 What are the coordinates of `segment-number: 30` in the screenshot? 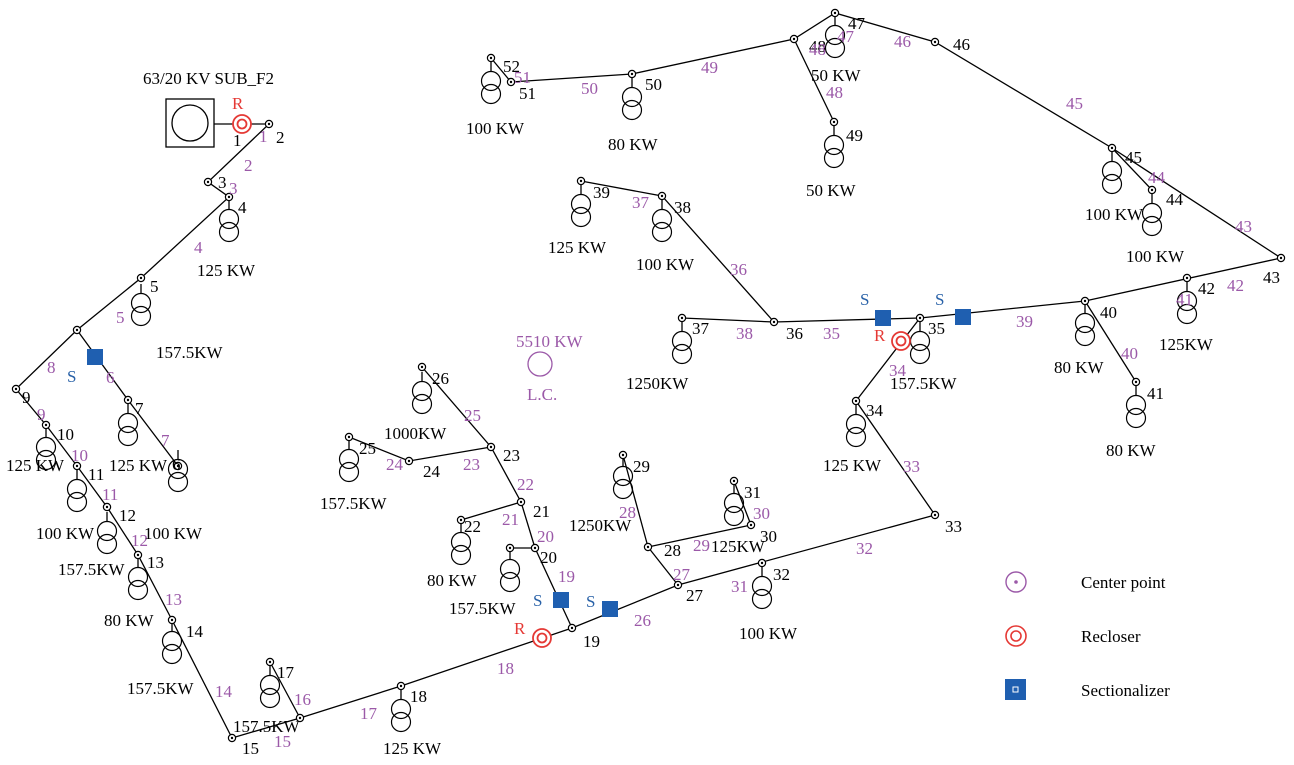 It's located at (761, 513).